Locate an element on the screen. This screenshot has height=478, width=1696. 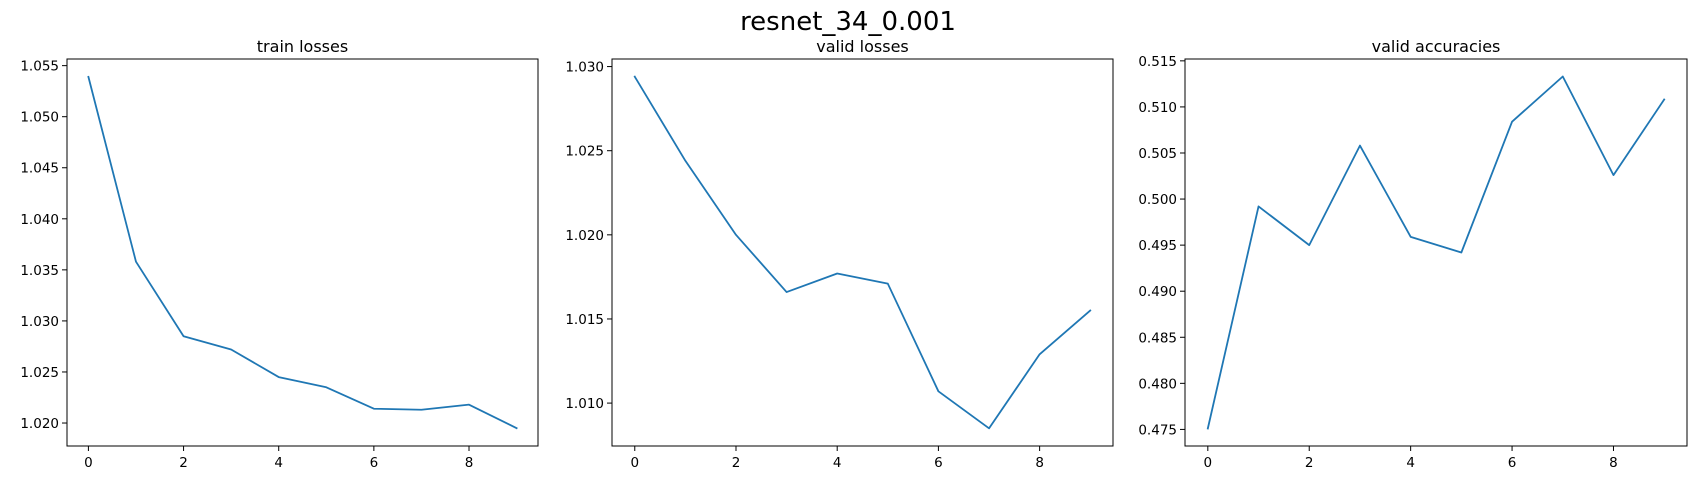
y-tick-label: 1.045 is located at coordinates (39, 169).